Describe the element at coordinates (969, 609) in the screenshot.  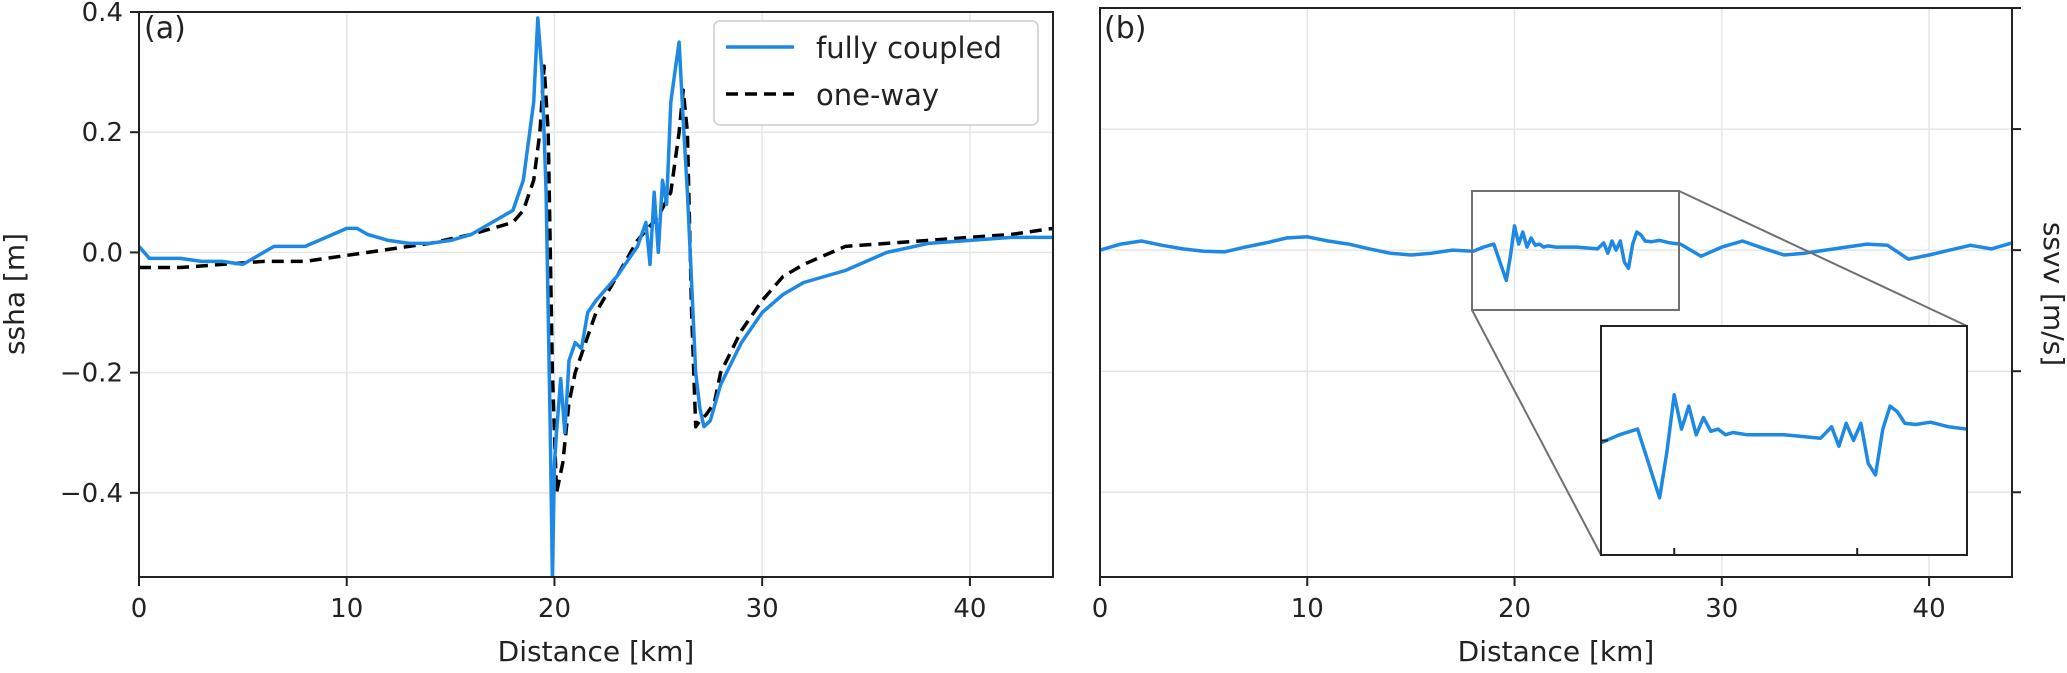
I see `x-tick-label-a: 40` at that location.